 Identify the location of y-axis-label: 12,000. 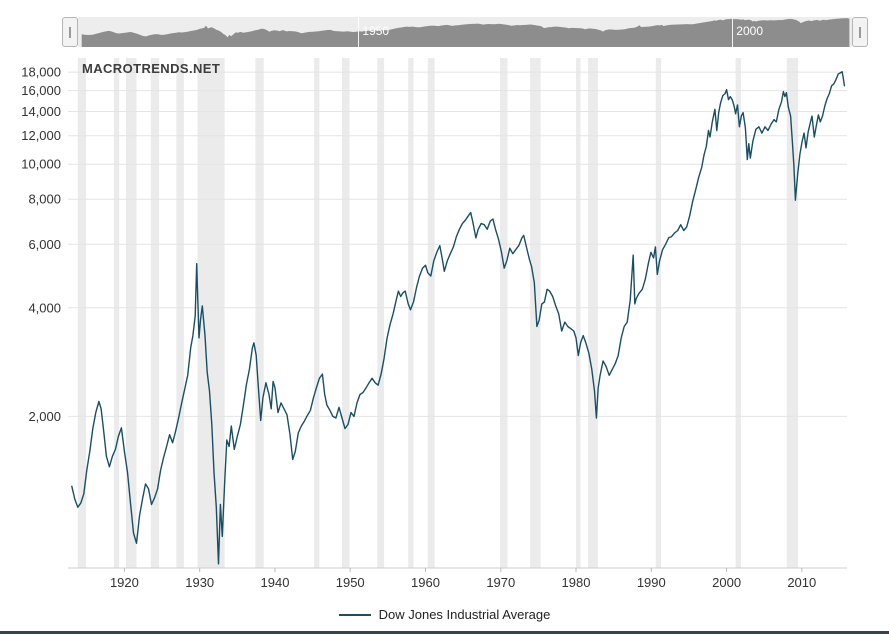
(41, 135).